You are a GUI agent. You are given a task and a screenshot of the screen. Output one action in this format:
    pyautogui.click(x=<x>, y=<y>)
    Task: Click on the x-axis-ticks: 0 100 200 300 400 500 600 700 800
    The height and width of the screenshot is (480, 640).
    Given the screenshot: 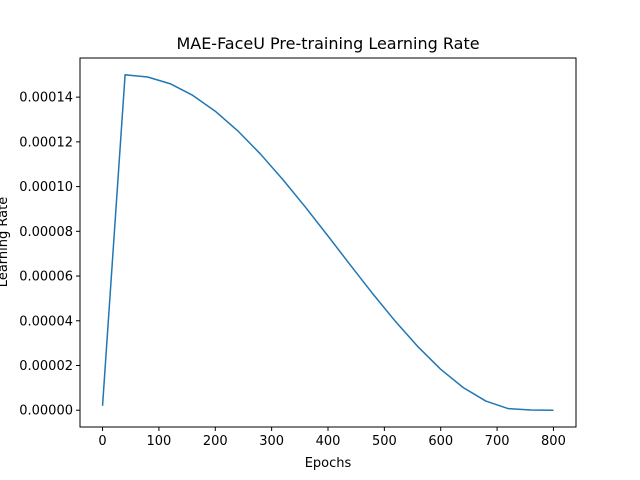 What is the action you would take?
    pyautogui.click(x=332, y=438)
    